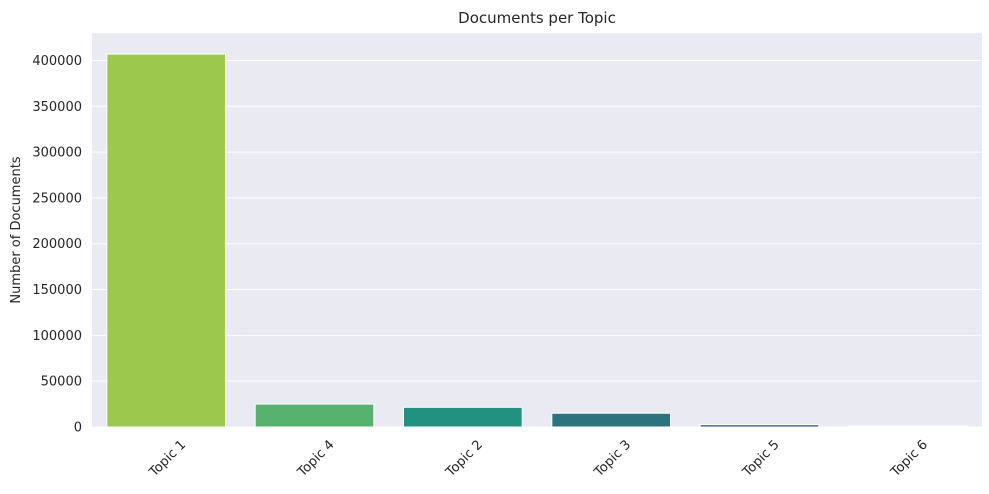 The height and width of the screenshot is (494, 989). Describe the element at coordinates (57, 198) in the screenshot. I see `y-tick-label: 250000` at that location.